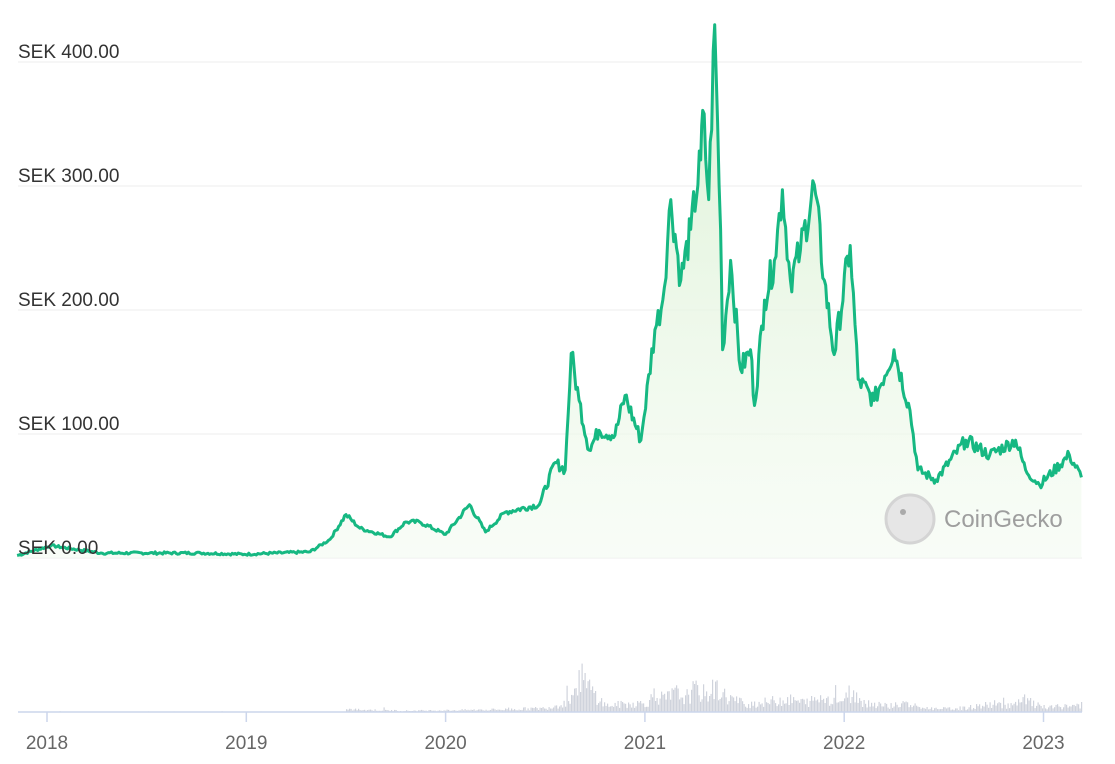  What do you see at coordinates (68, 52) in the screenshot?
I see `y-tick-label: SEK 400.00` at bounding box center [68, 52].